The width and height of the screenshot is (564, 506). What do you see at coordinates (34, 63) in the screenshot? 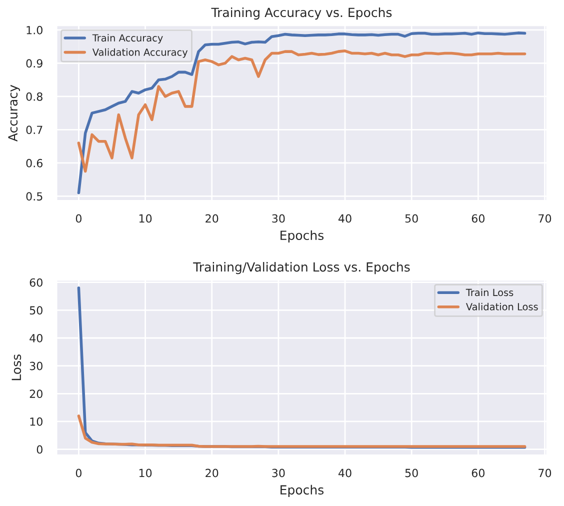
I see `y-tick-label: 0.9` at bounding box center [34, 63].